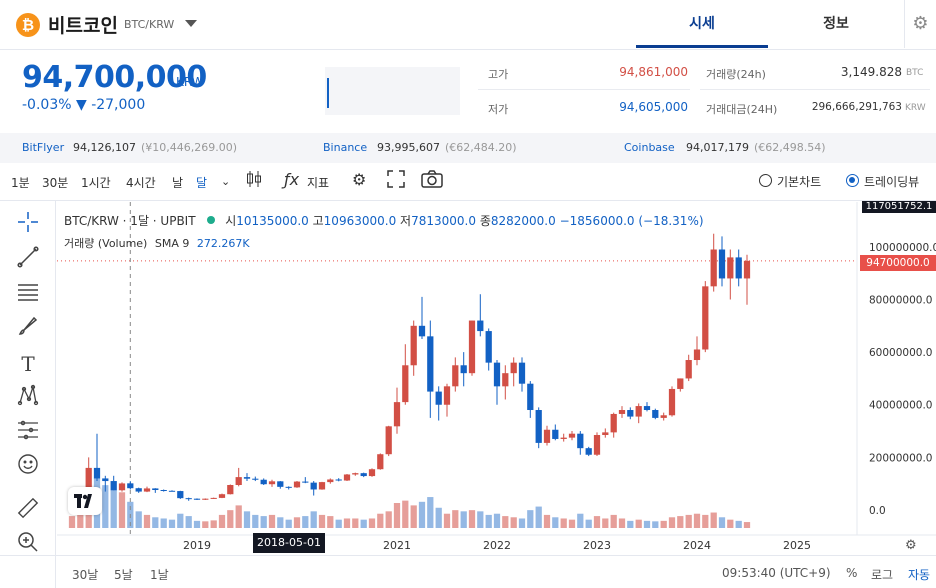 This screenshot has height=588, width=936. What do you see at coordinates (920, 24) in the screenshot?
I see `gear-icon: ⚙` at bounding box center [920, 24].